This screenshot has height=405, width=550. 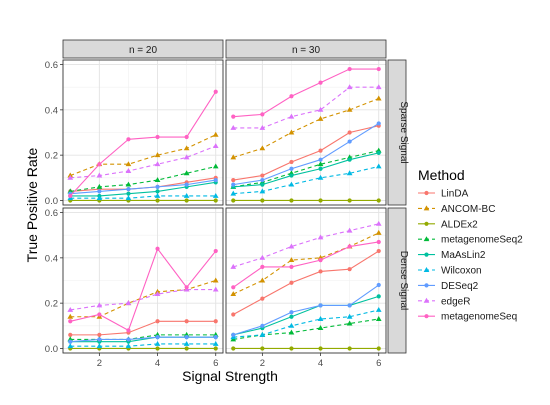 I want to click on panel-r2-c2: 2 4 6, so click(x=306, y=288).